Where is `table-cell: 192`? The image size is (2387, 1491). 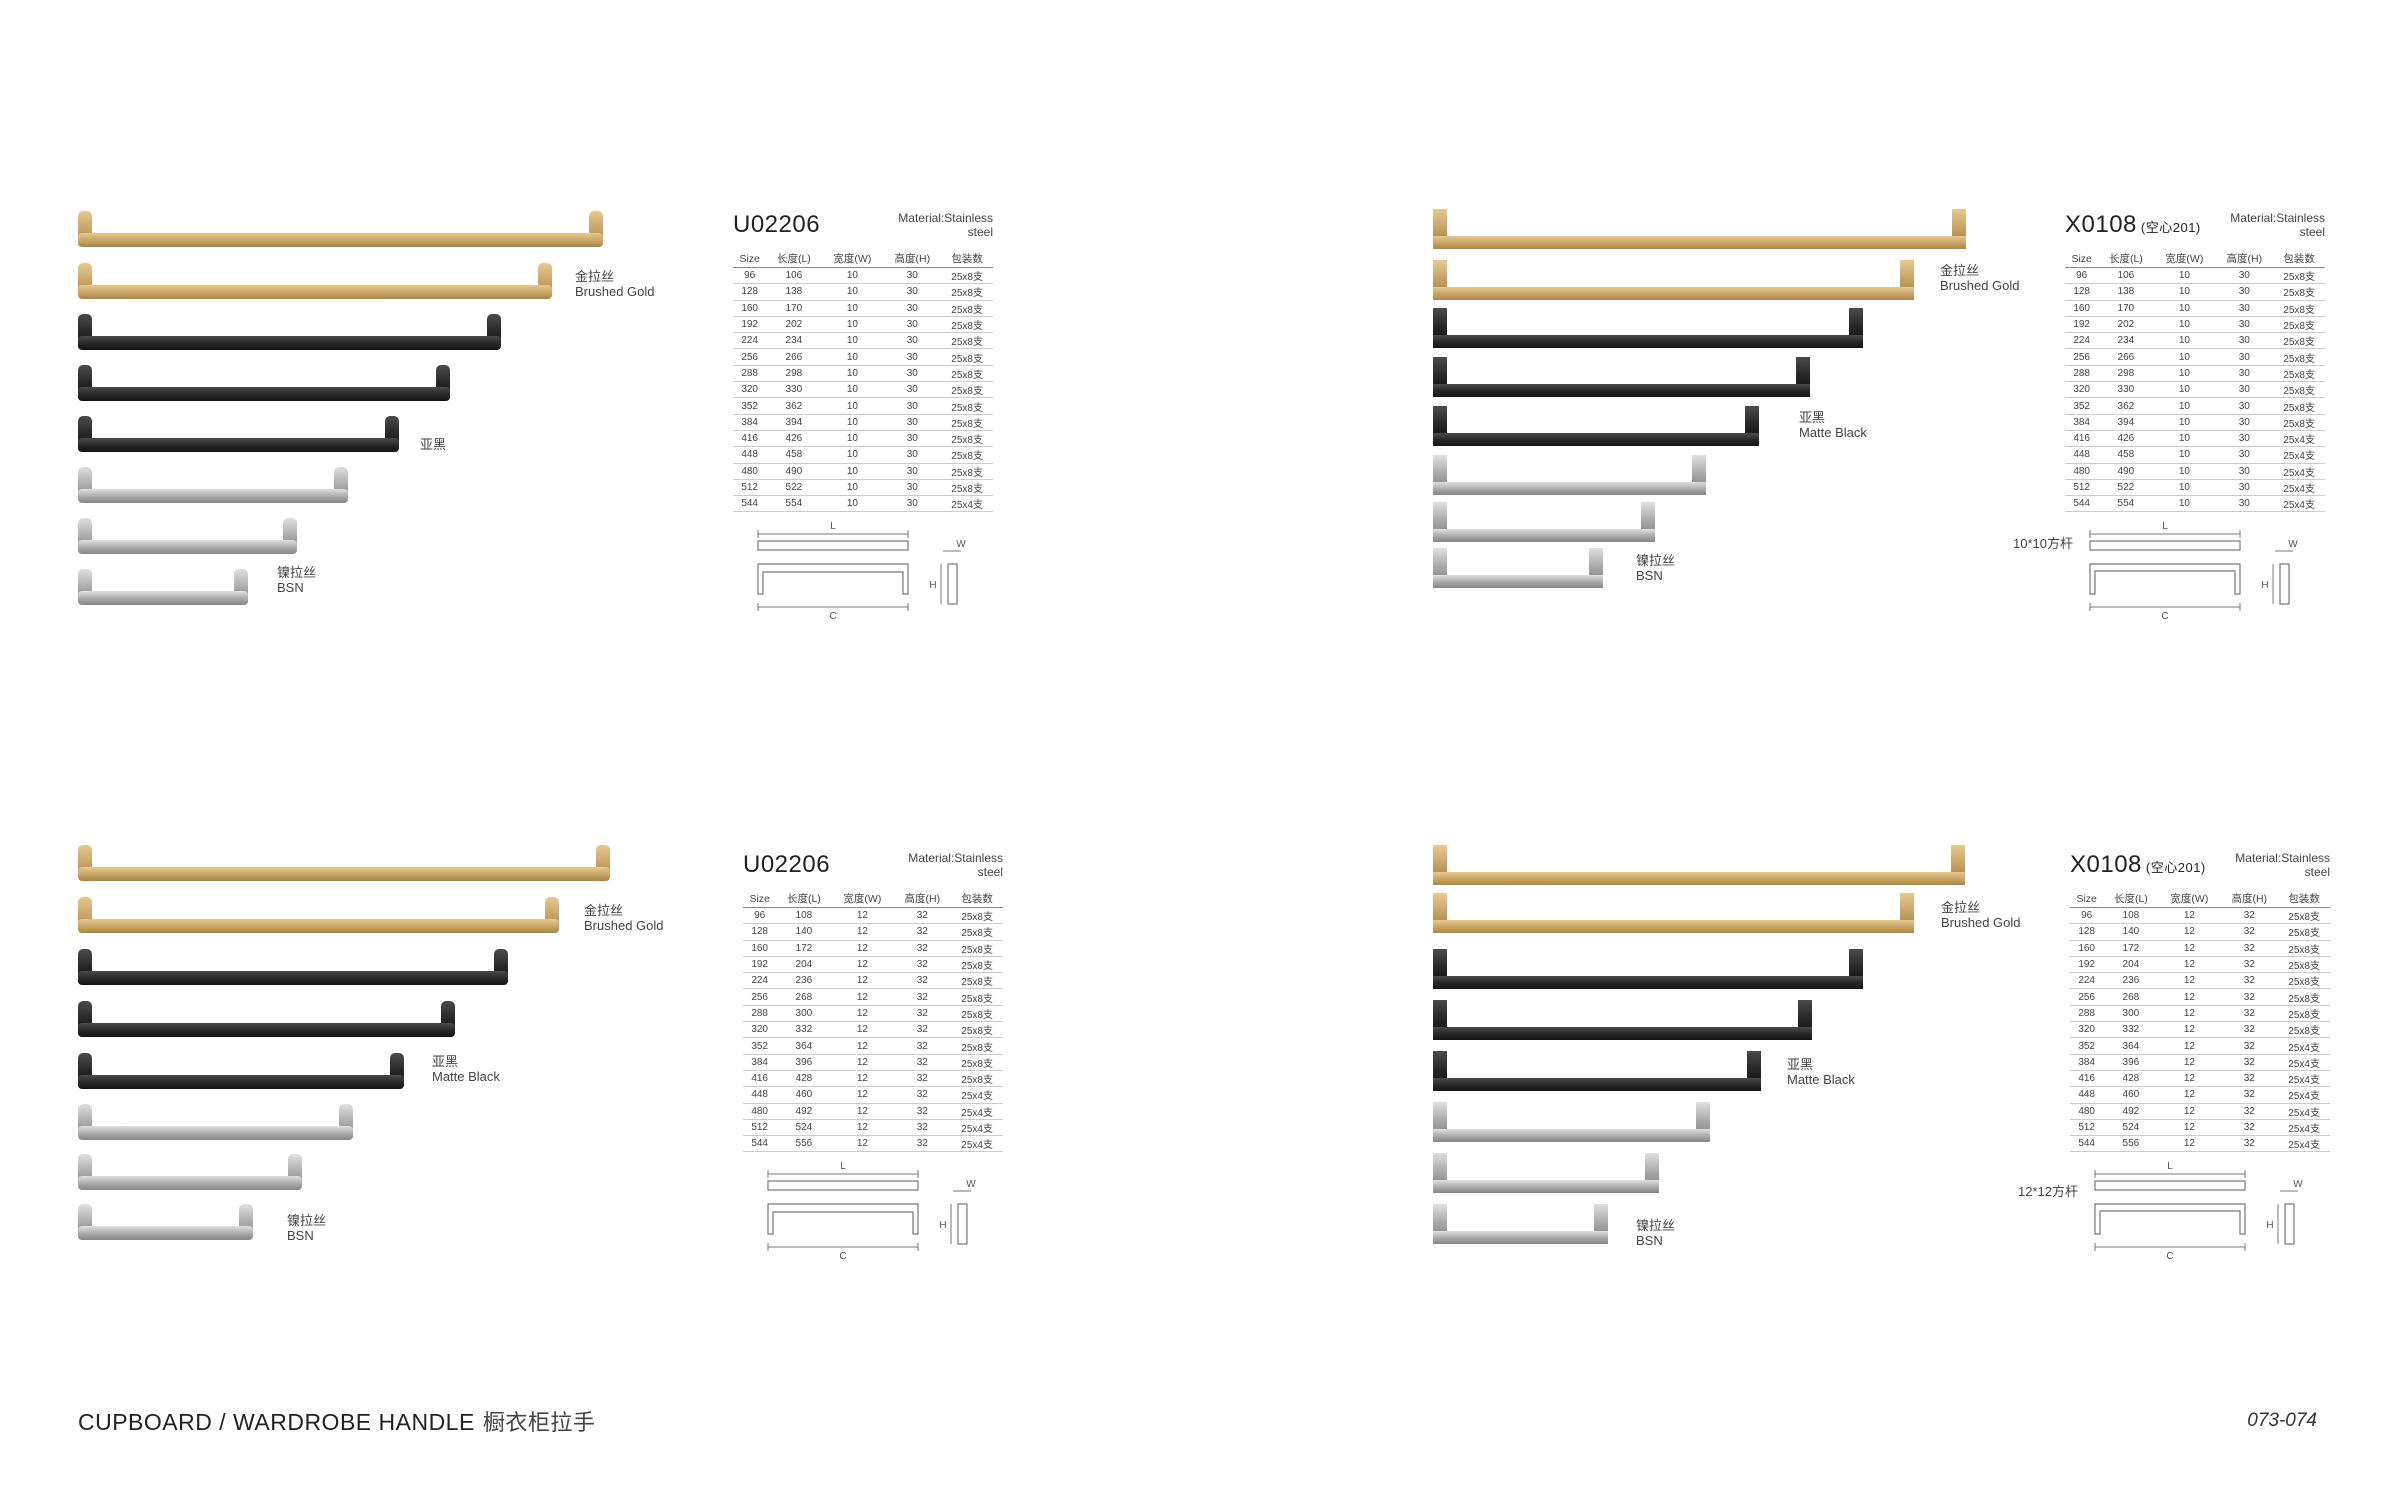 table-cell: 192 is located at coordinates (2087, 965).